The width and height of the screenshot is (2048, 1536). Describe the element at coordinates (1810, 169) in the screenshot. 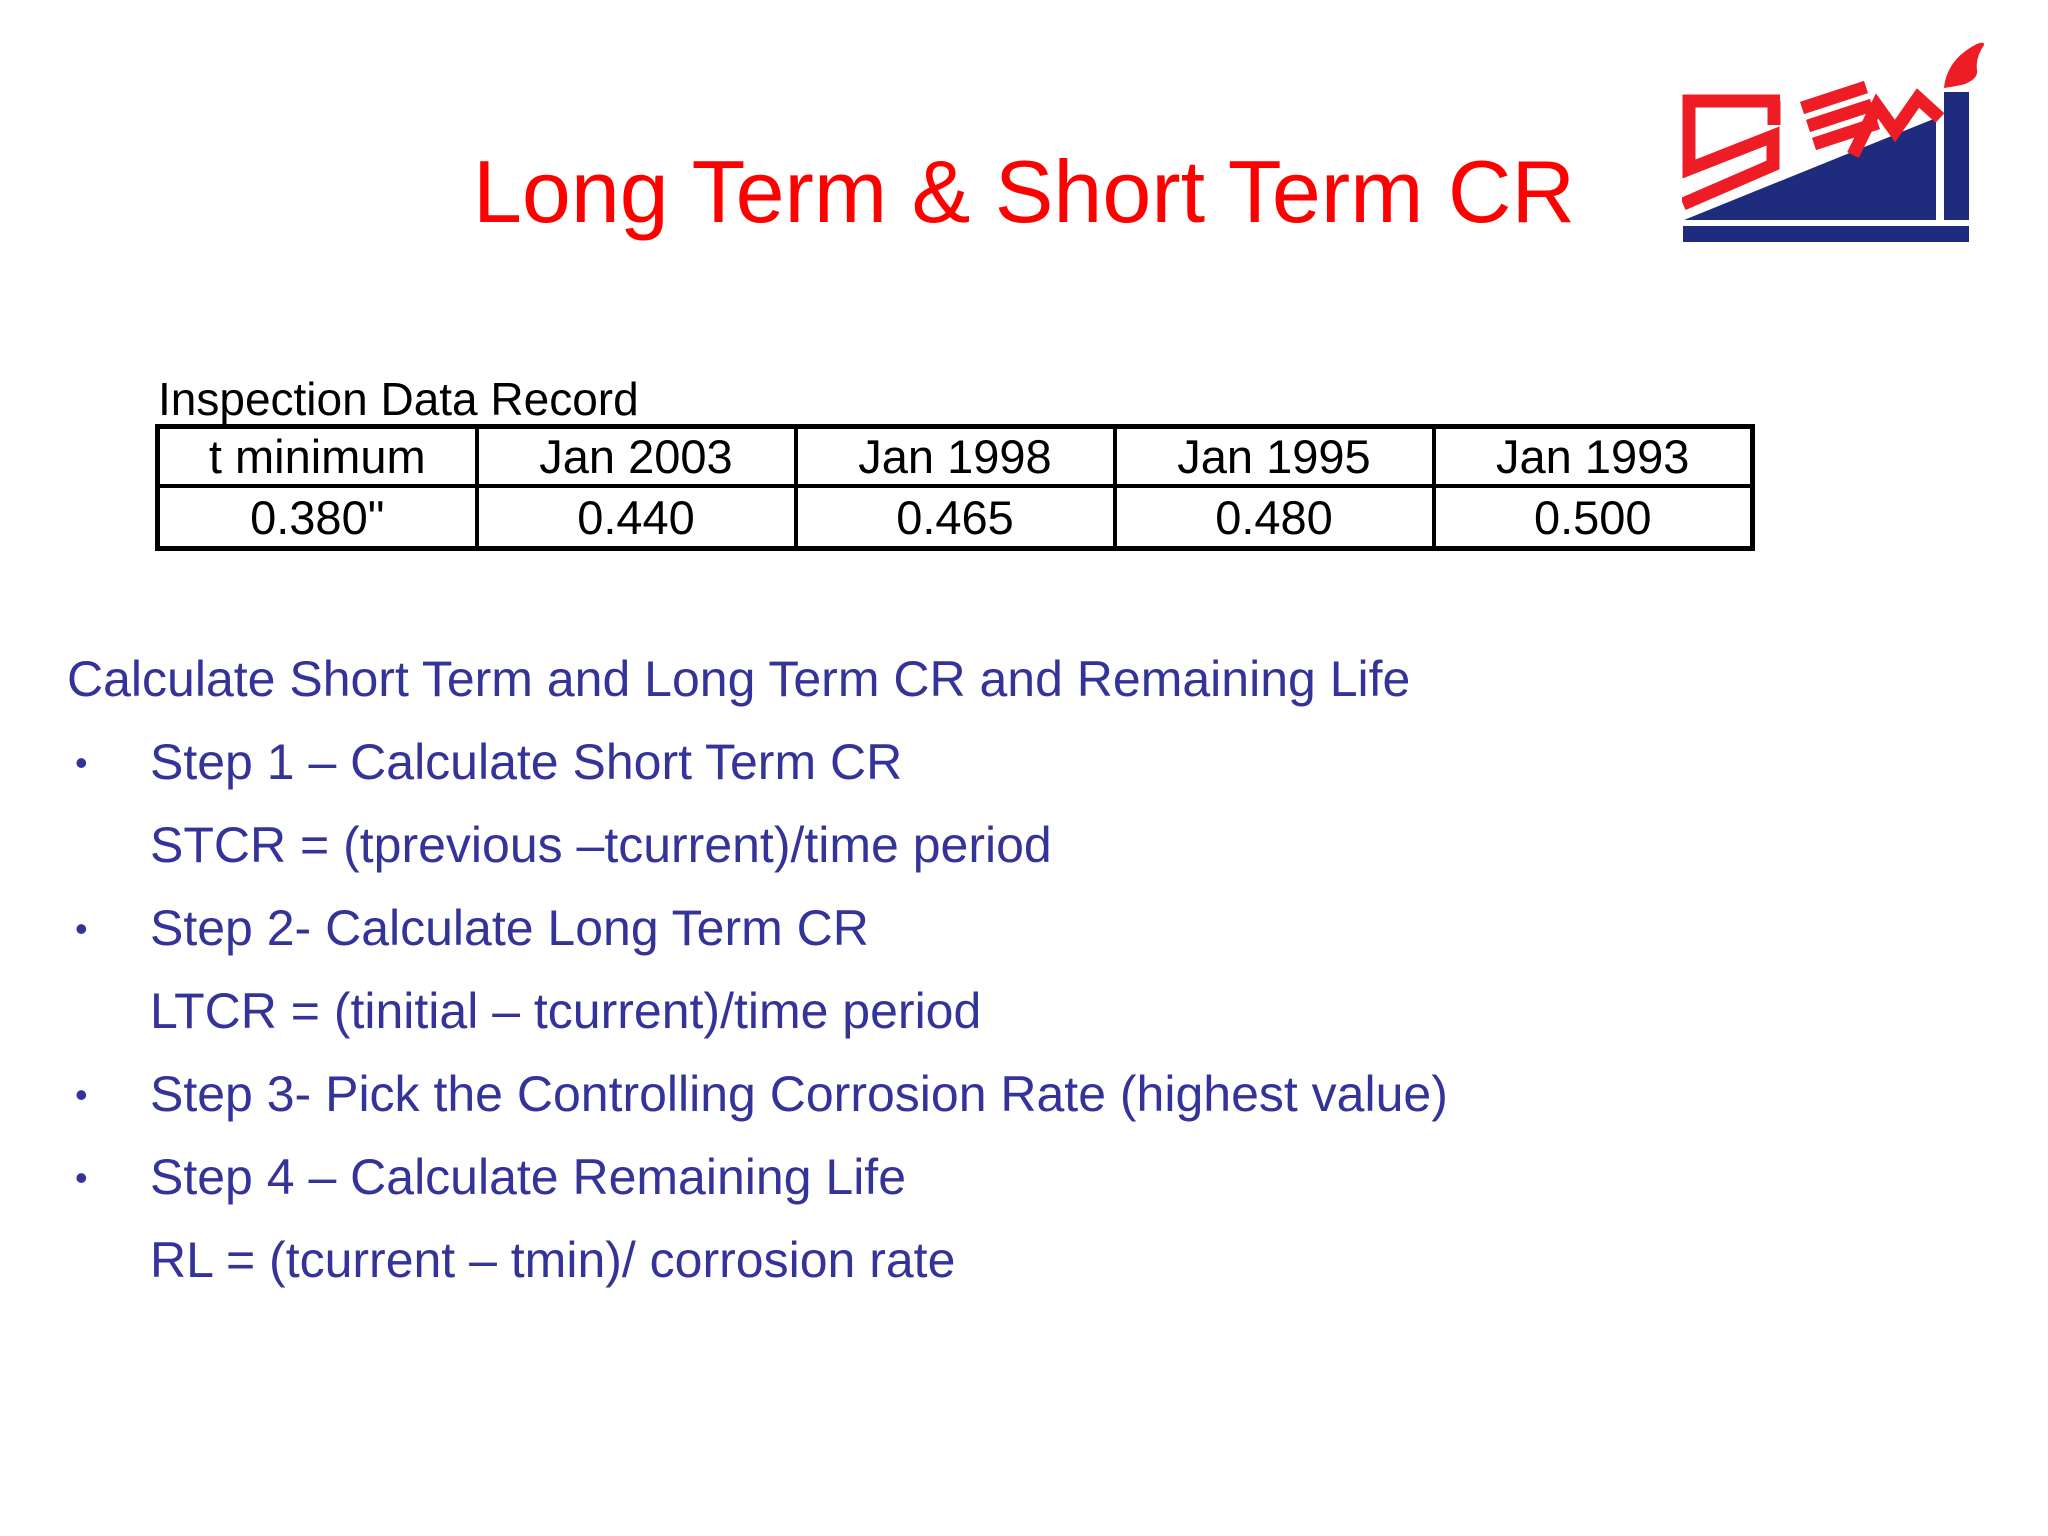

I see `logo-triangle` at that location.